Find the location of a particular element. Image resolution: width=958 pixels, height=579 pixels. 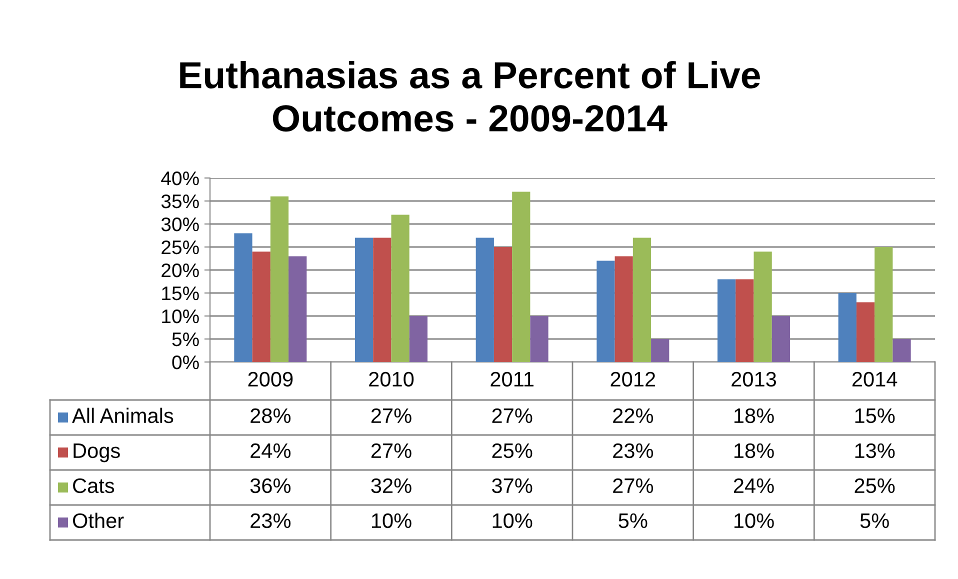

data-label: 37% is located at coordinates (512, 486).